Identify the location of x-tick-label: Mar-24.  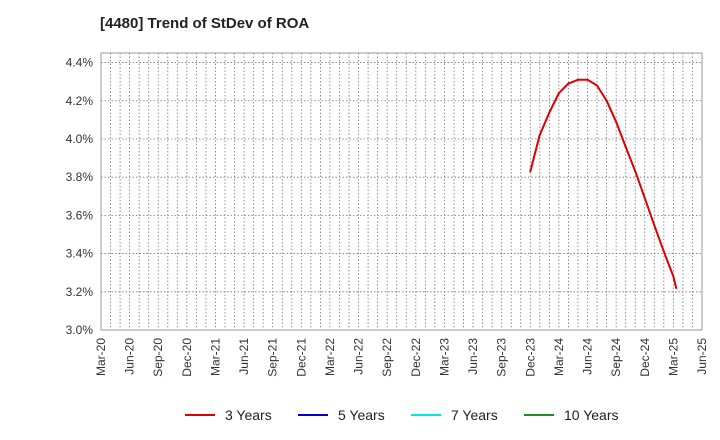
(559, 357).